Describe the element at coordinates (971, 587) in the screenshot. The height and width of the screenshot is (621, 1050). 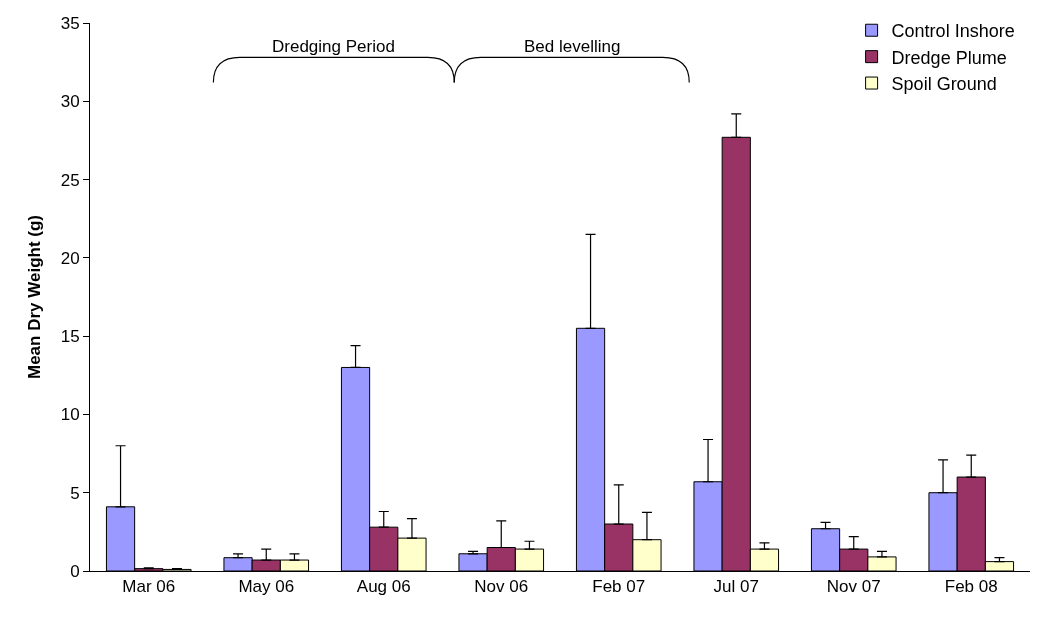
I see `x-tick-label: Feb 08` at that location.